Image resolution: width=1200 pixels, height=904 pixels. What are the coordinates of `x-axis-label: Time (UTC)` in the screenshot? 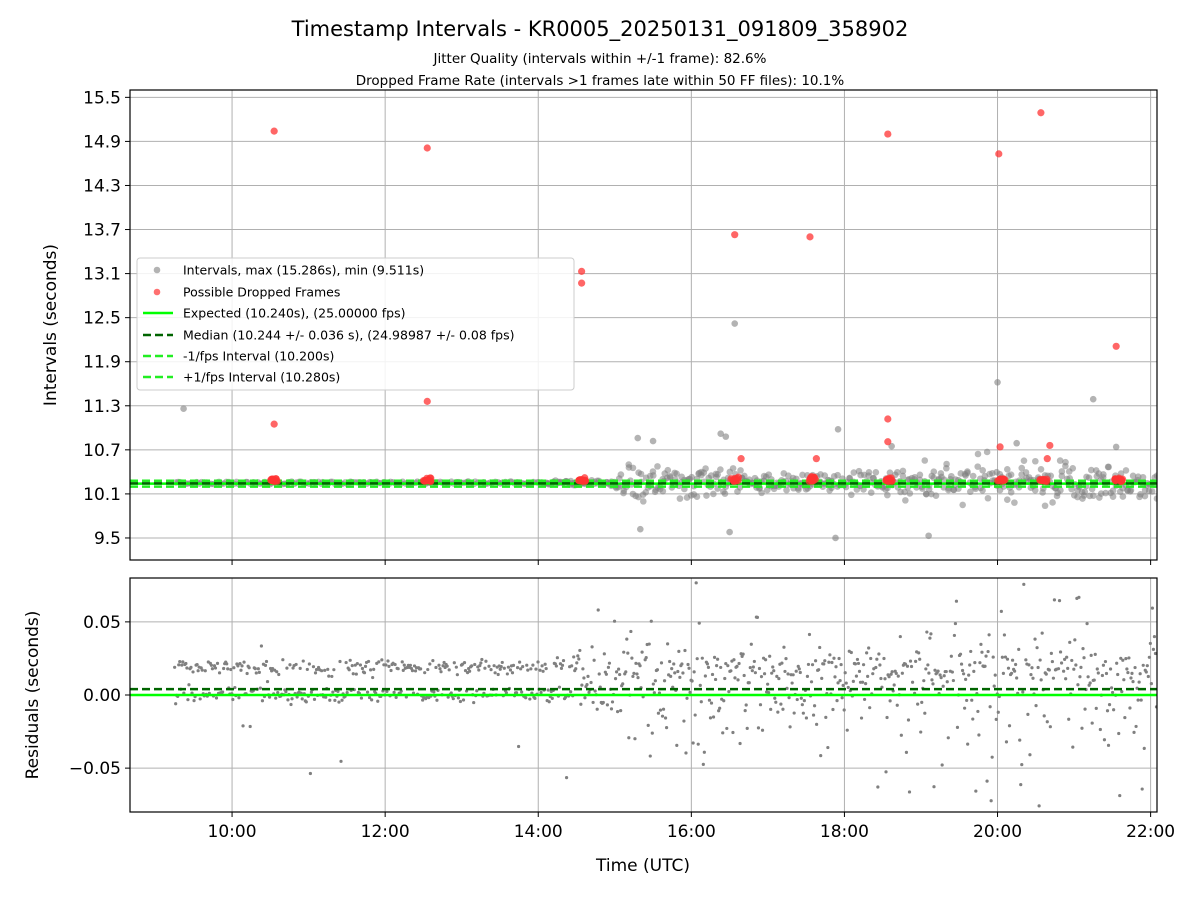 It's located at (642, 866).